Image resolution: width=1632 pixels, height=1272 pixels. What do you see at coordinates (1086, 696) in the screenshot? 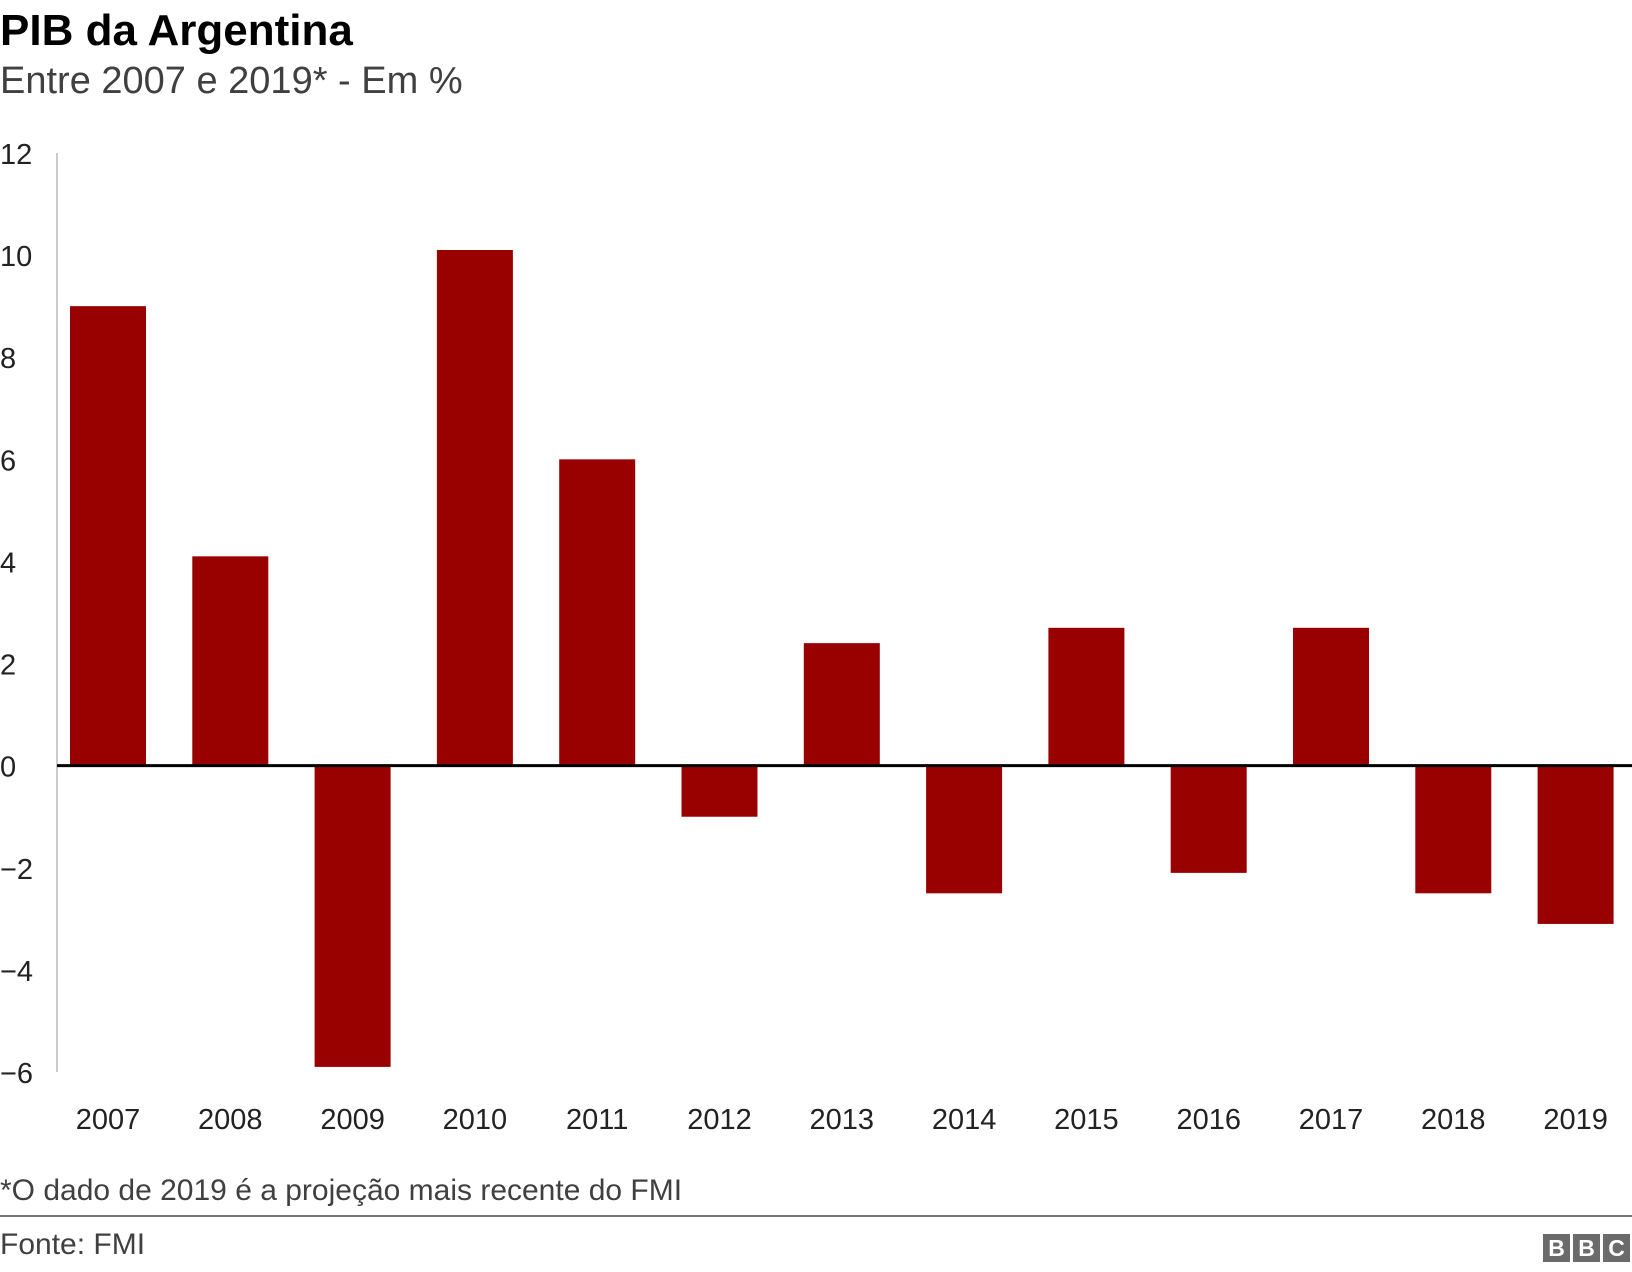
I see `bar-2015` at bounding box center [1086, 696].